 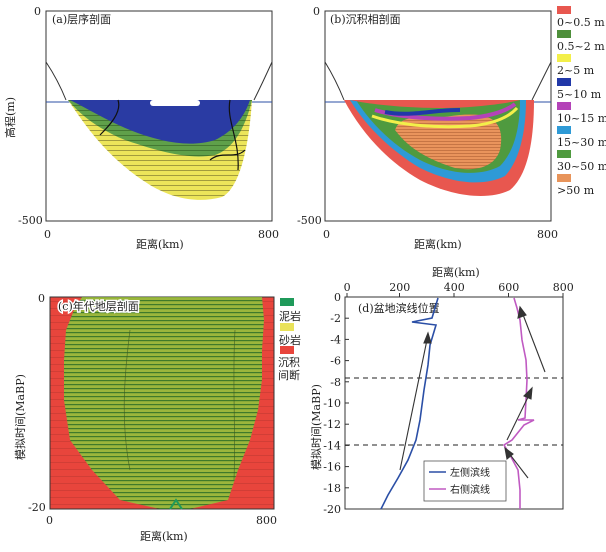 I want to click on panel-a-y-label: 高程(m), so click(x=10, y=117).